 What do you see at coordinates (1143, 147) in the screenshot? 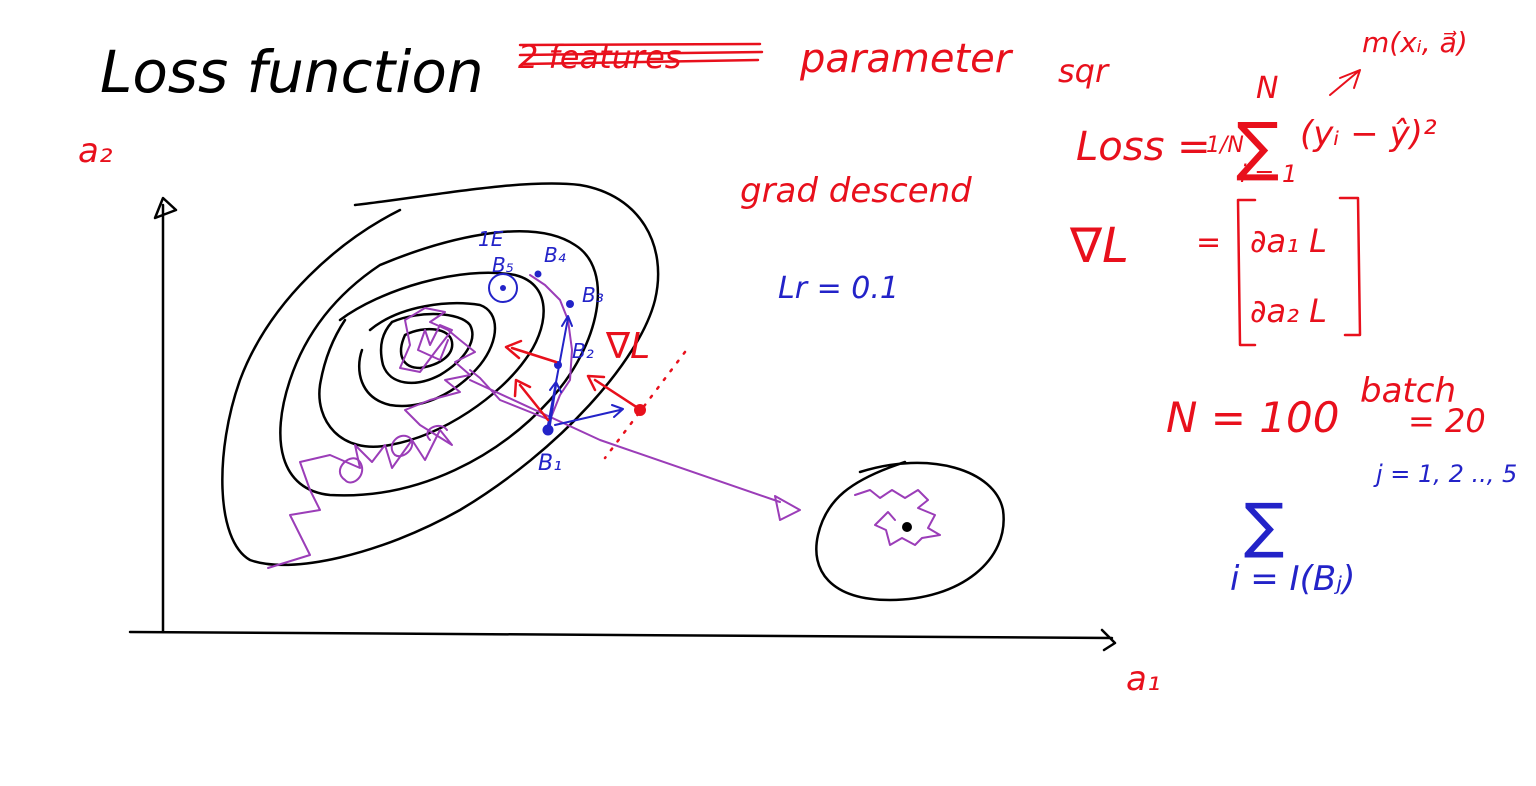
I see `loss-lhs: Loss =` at bounding box center [1143, 147].